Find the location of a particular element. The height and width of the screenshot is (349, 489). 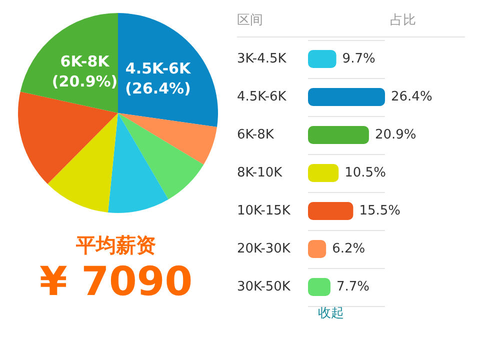

y-tick-label: 30K-50K is located at coordinates (264, 287).